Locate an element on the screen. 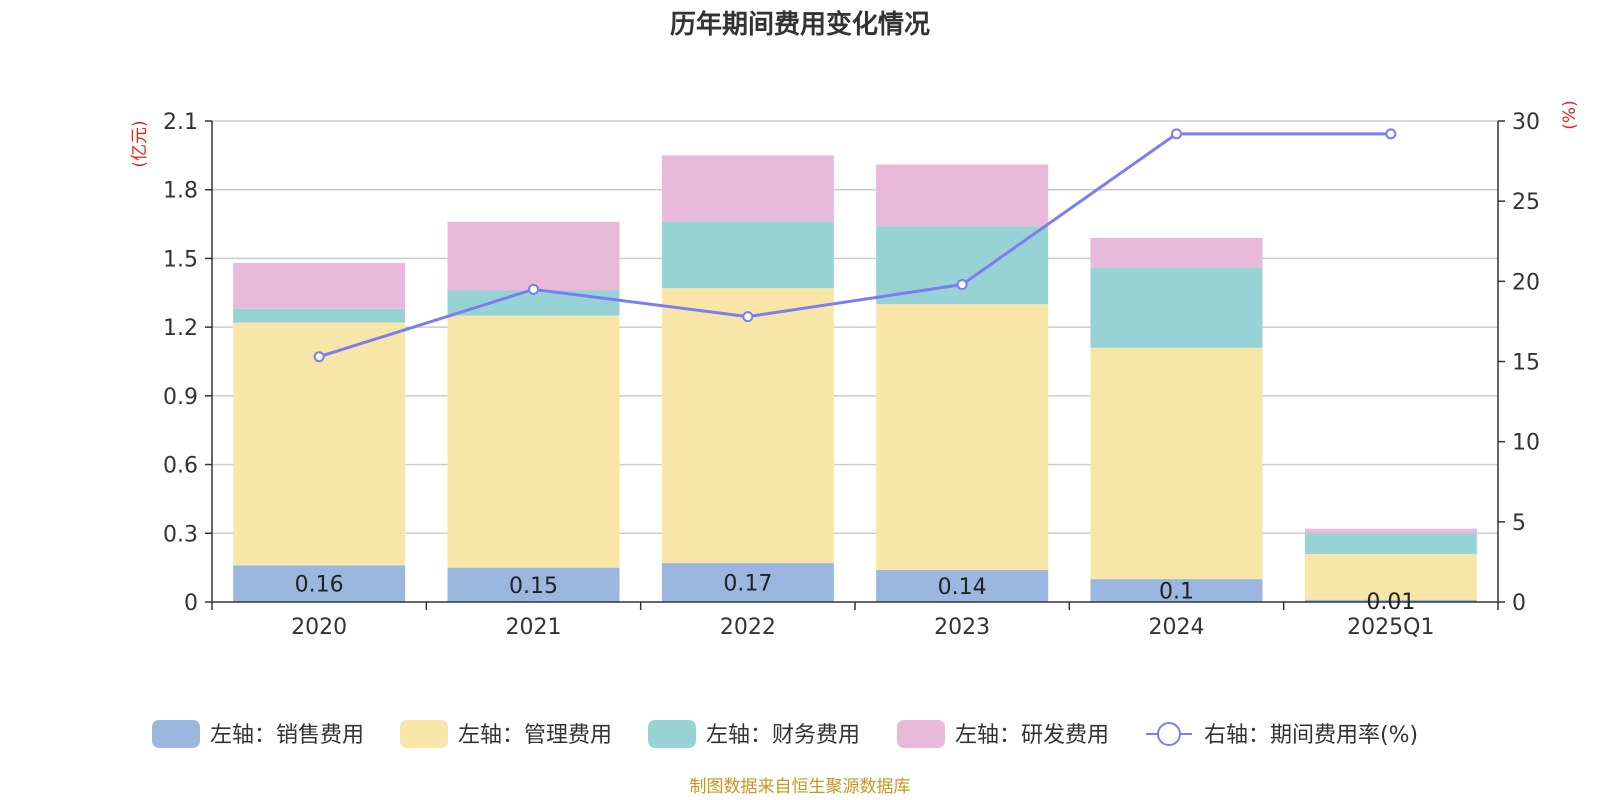 This screenshot has width=1600, height=800. right-tick-label: 5 is located at coordinates (1519, 523).